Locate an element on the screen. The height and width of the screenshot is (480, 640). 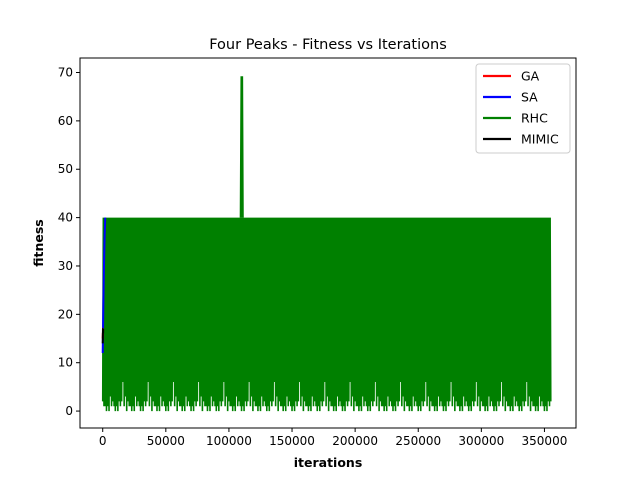
y-tick-label: 10 is located at coordinates (65, 363).